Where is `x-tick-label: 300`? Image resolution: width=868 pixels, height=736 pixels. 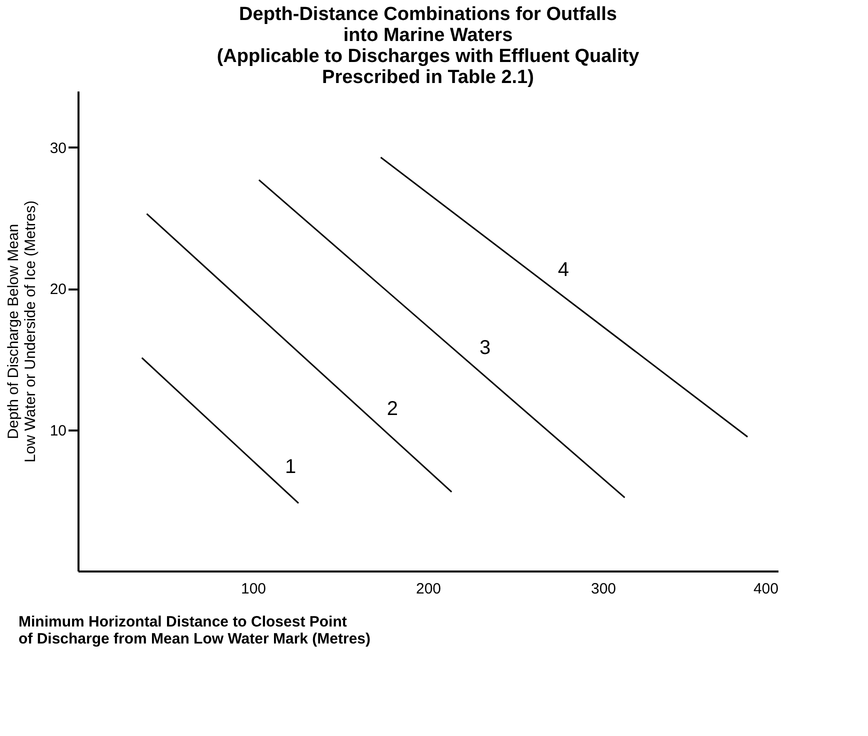 x-tick-label: 300 is located at coordinates (603, 589).